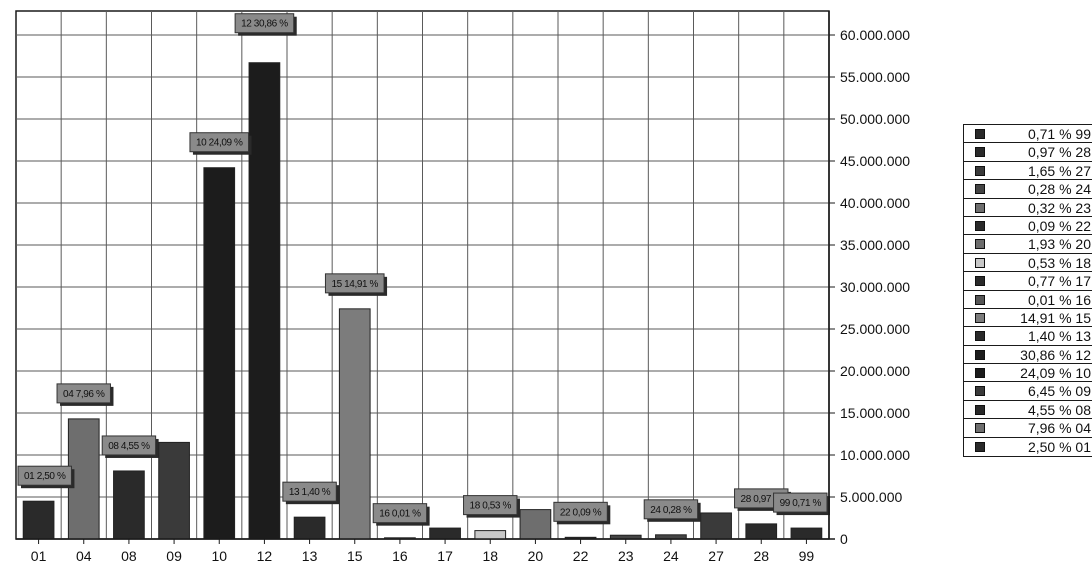  What do you see at coordinates (875, 371) in the screenshot?
I see `y-tick-label: 20.000.000` at bounding box center [875, 371].